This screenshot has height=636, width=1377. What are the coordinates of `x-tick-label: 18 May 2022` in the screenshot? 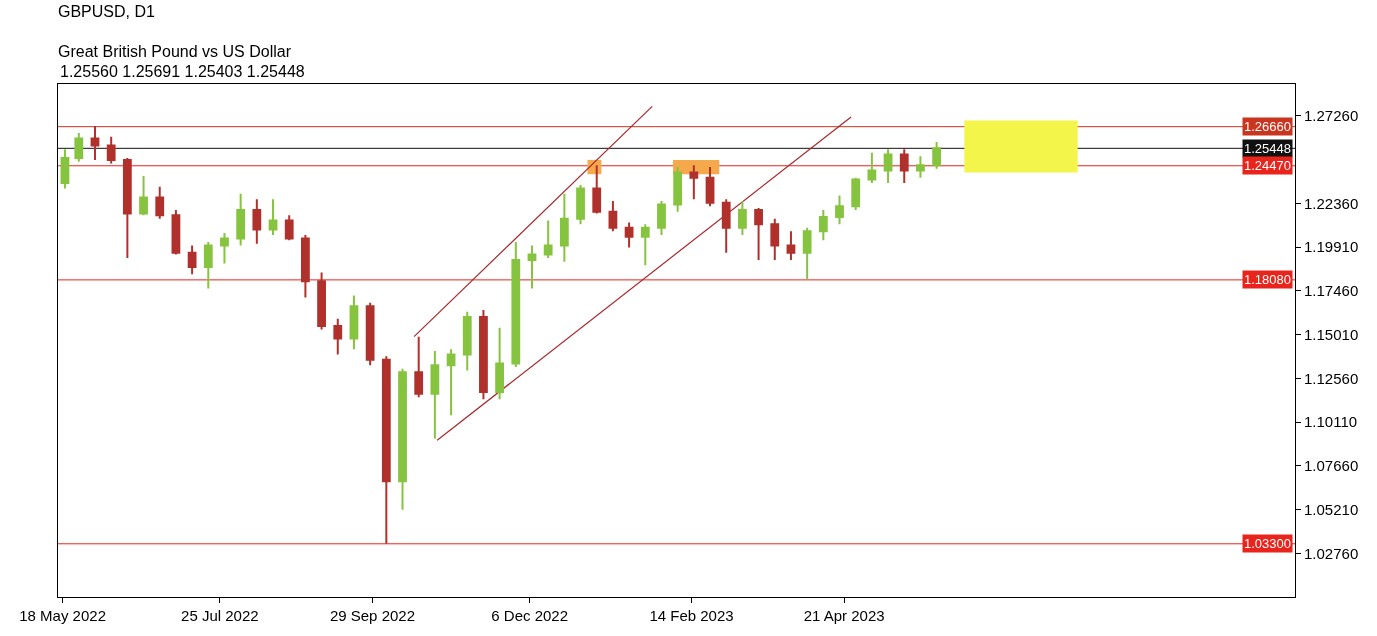 It's located at (62, 615).